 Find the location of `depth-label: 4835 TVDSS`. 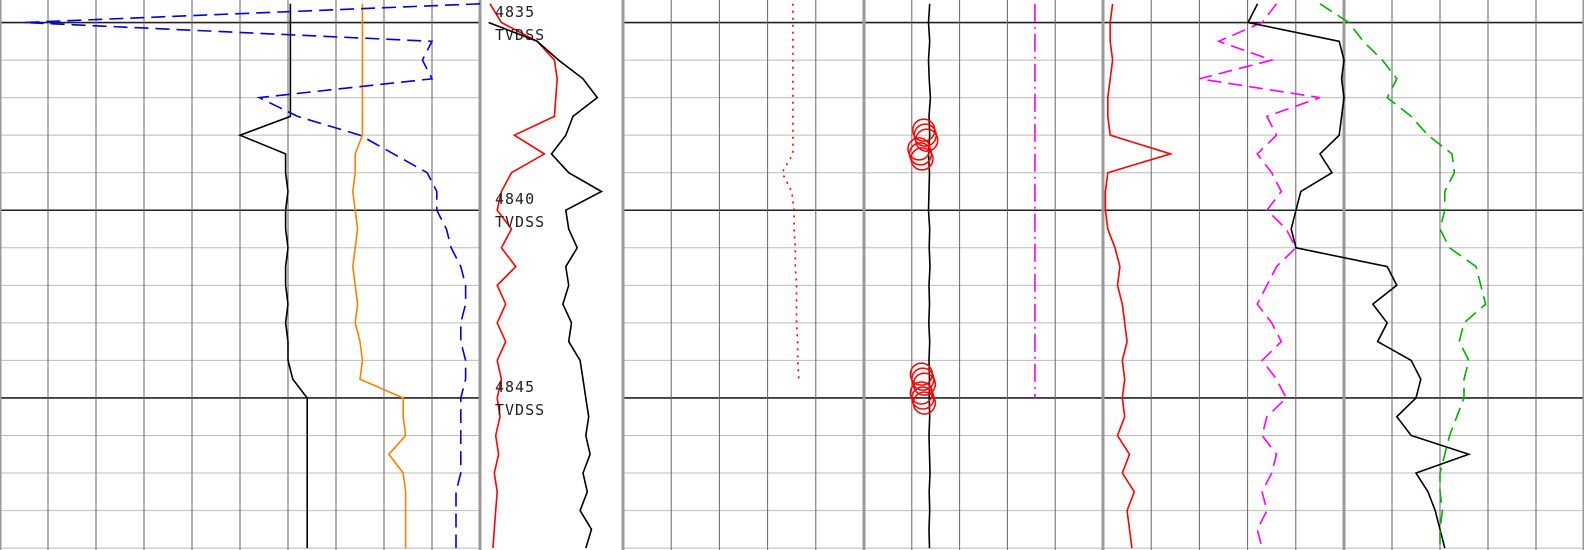

depth-label: 4835 TVDSS is located at coordinates (520, 23).